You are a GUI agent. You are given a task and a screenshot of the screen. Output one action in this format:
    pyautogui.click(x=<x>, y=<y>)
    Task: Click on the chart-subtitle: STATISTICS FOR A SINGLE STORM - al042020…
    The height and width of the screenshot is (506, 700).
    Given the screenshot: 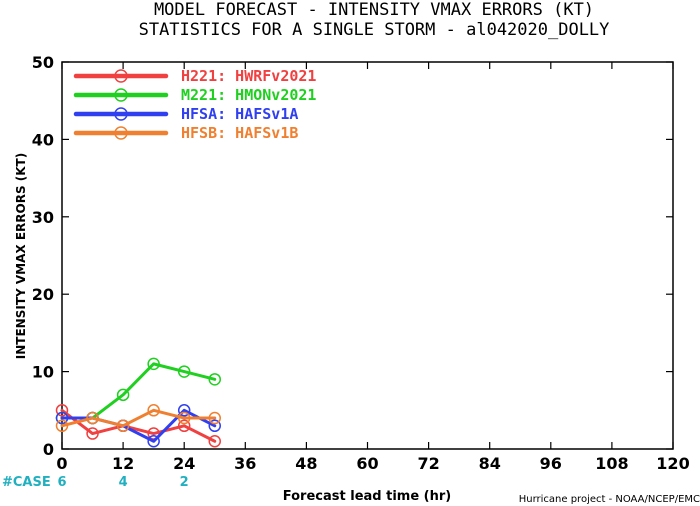 What is the action you would take?
    pyautogui.click(x=374, y=30)
    